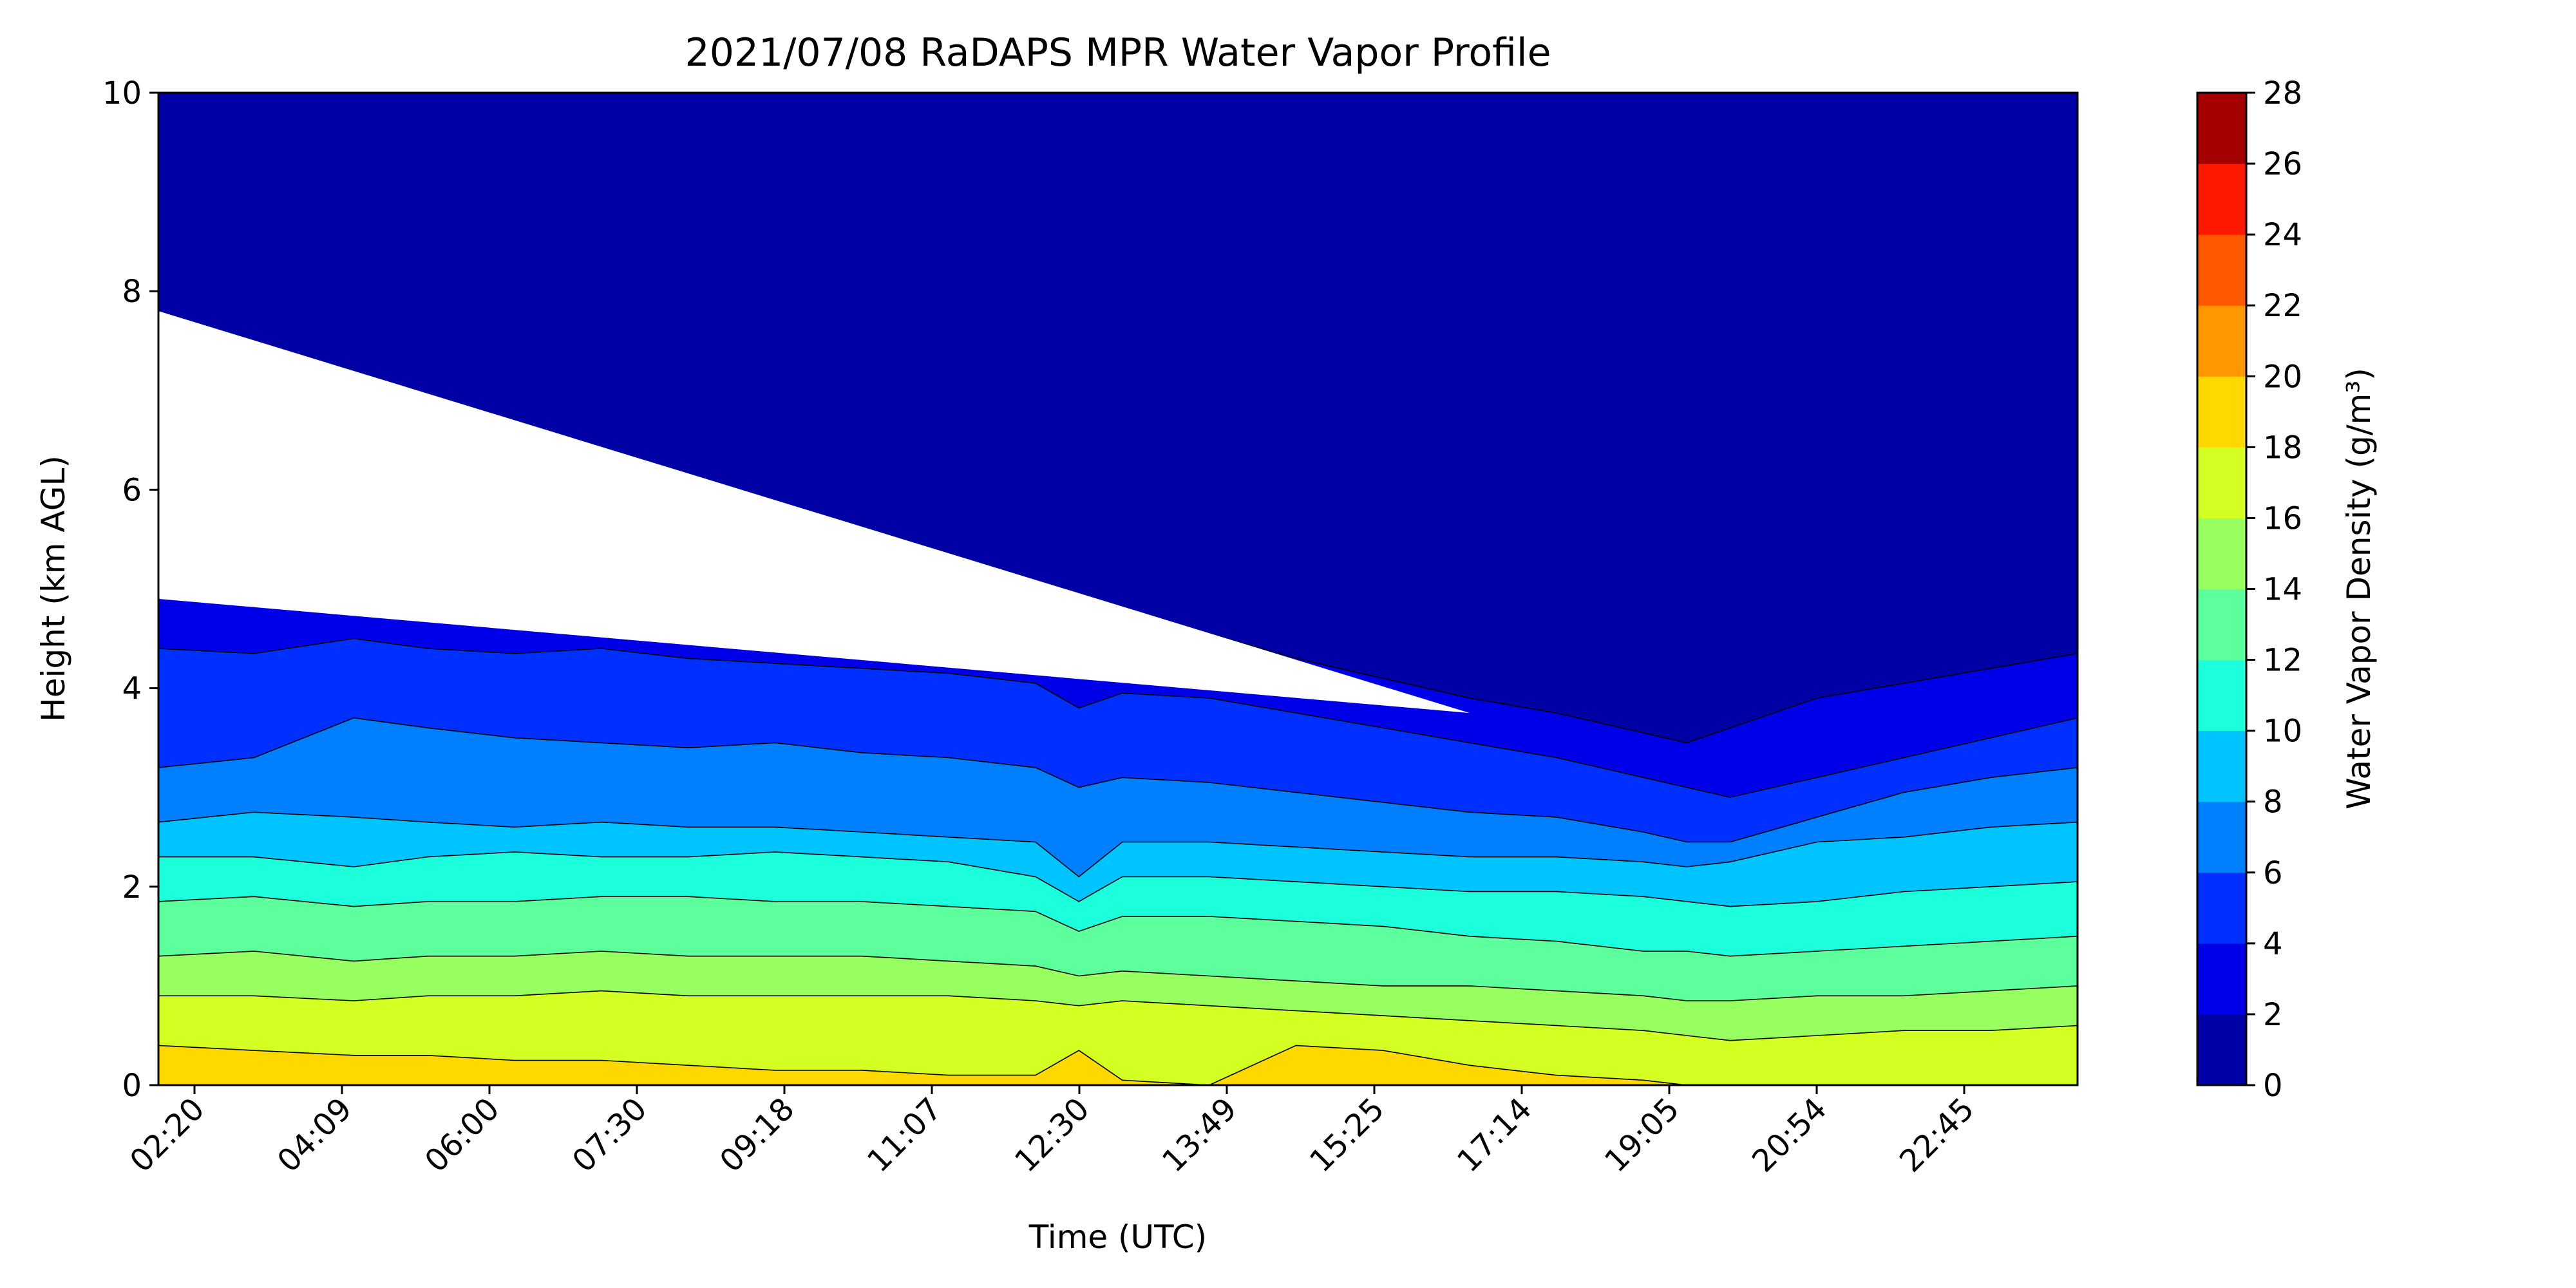 The image size is (2576, 1288). What do you see at coordinates (2282, 306) in the screenshot?
I see `colorbar-tick-label: 22` at bounding box center [2282, 306].